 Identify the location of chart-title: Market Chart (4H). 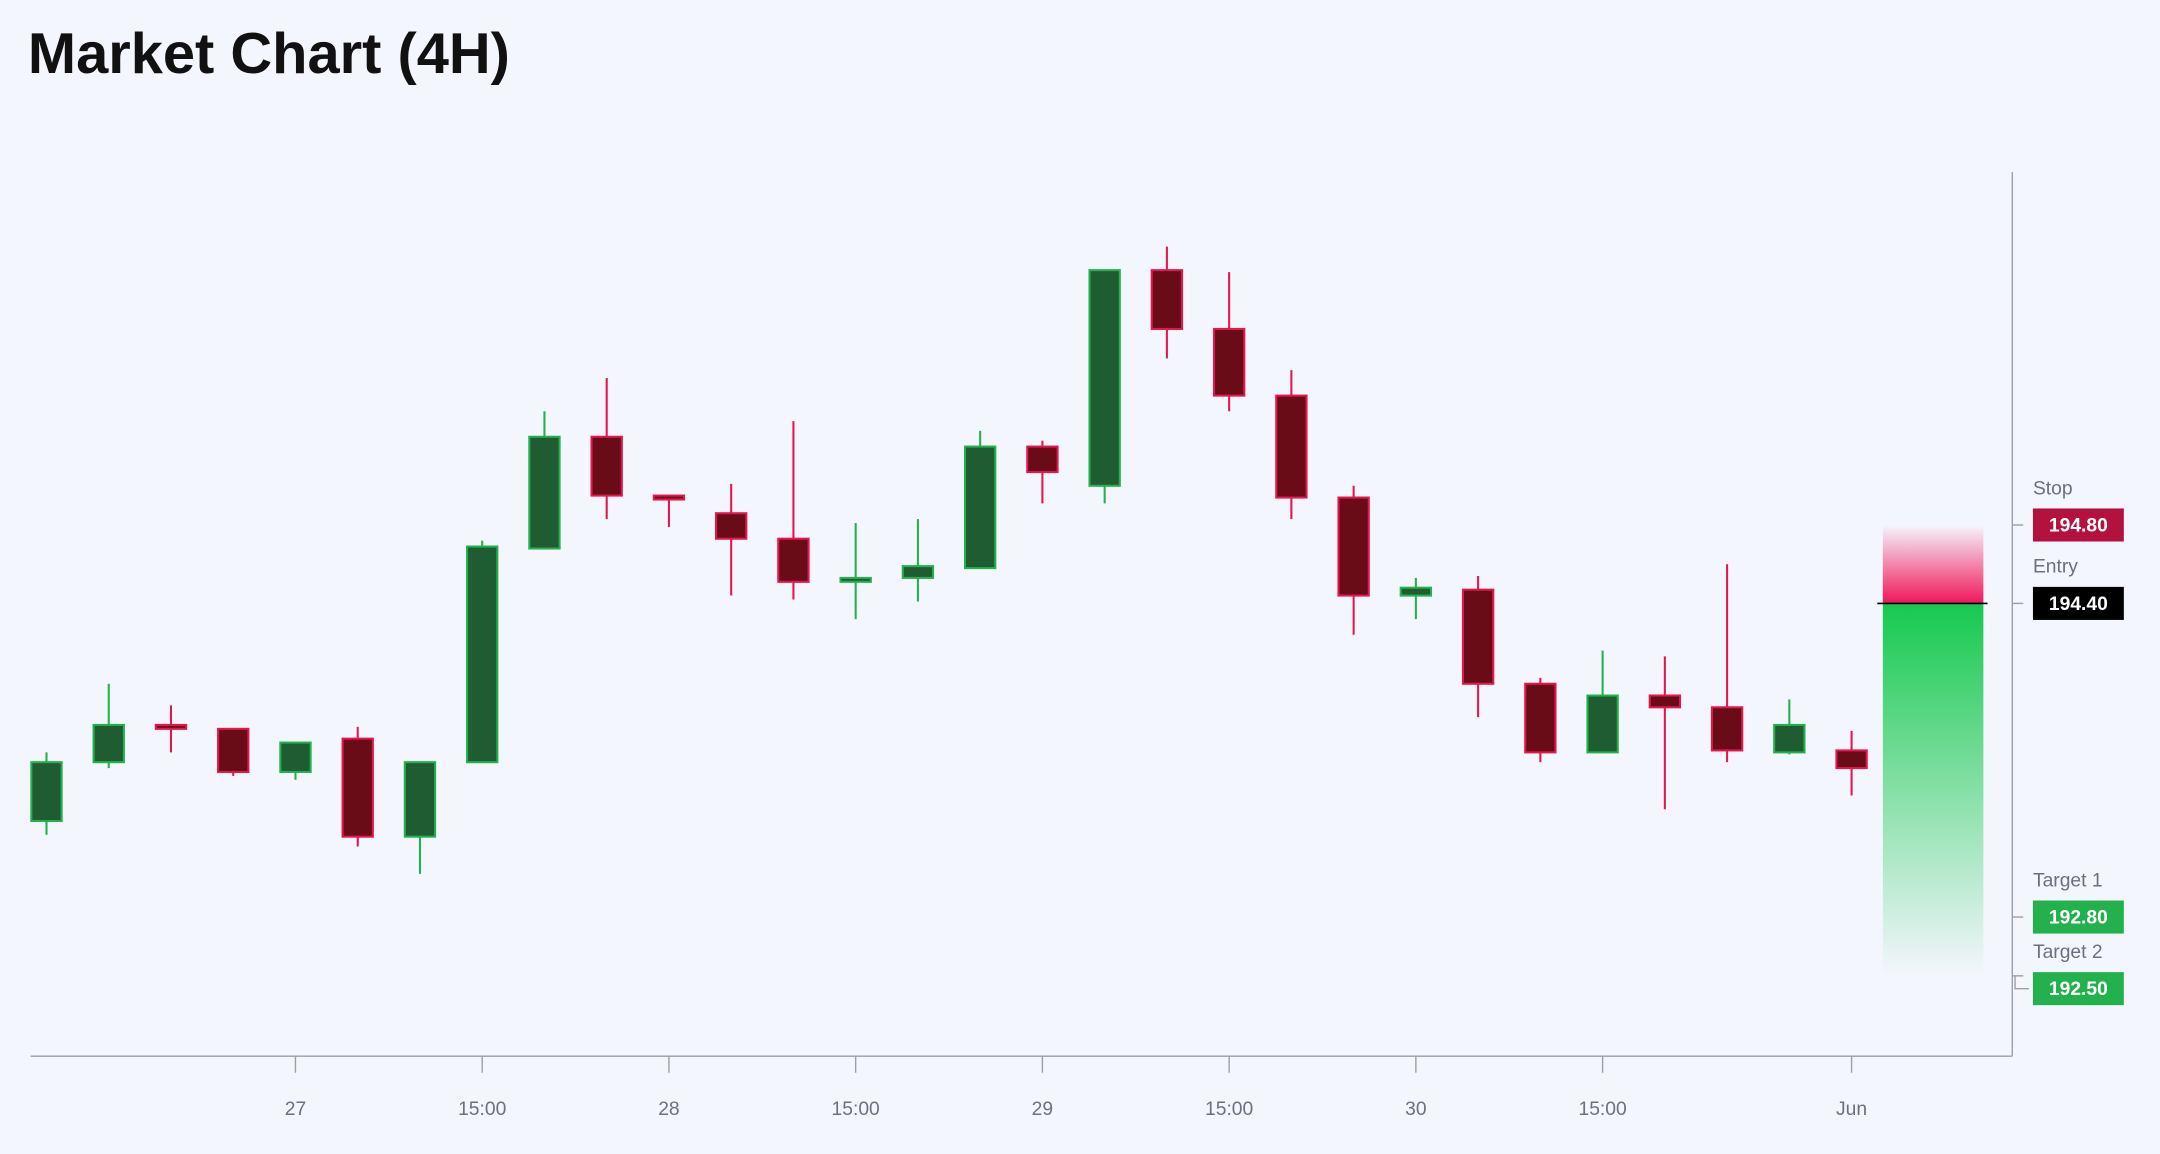
(269, 54).